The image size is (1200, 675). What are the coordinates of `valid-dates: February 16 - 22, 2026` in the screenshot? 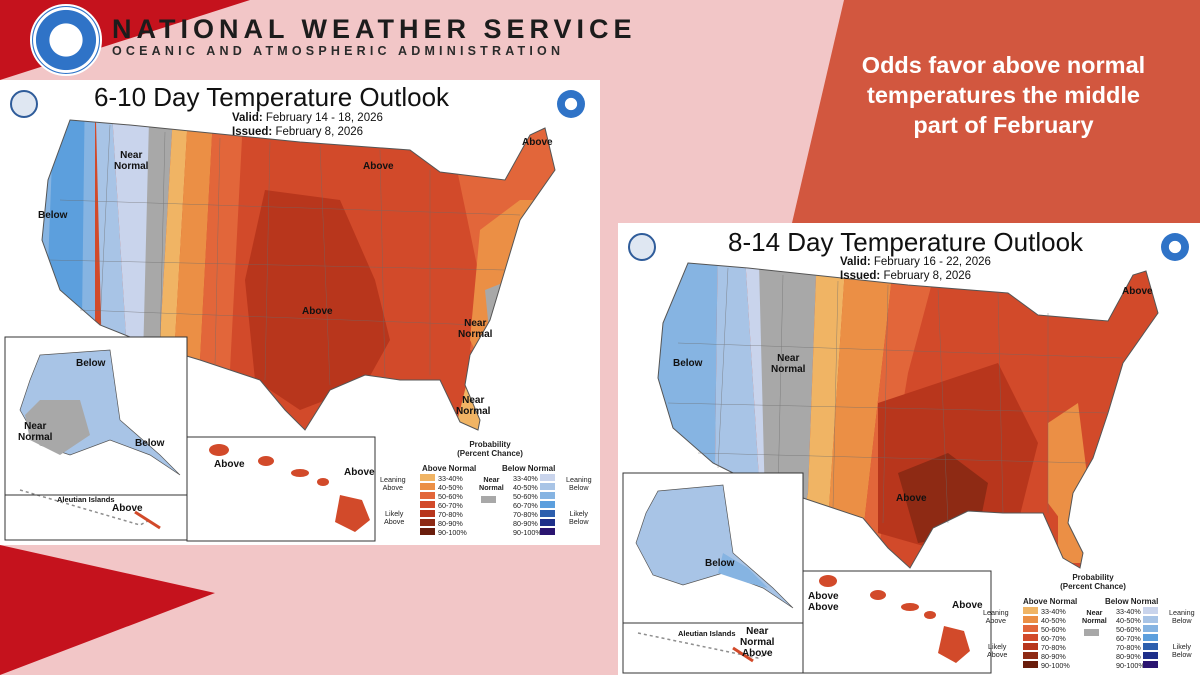 It's located at (932, 262).